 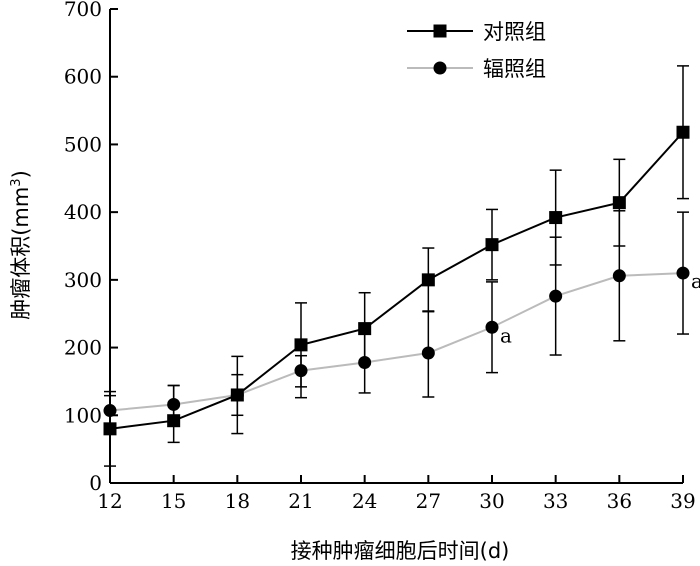 I want to click on y-tick-label: 500, so click(x=83, y=144).